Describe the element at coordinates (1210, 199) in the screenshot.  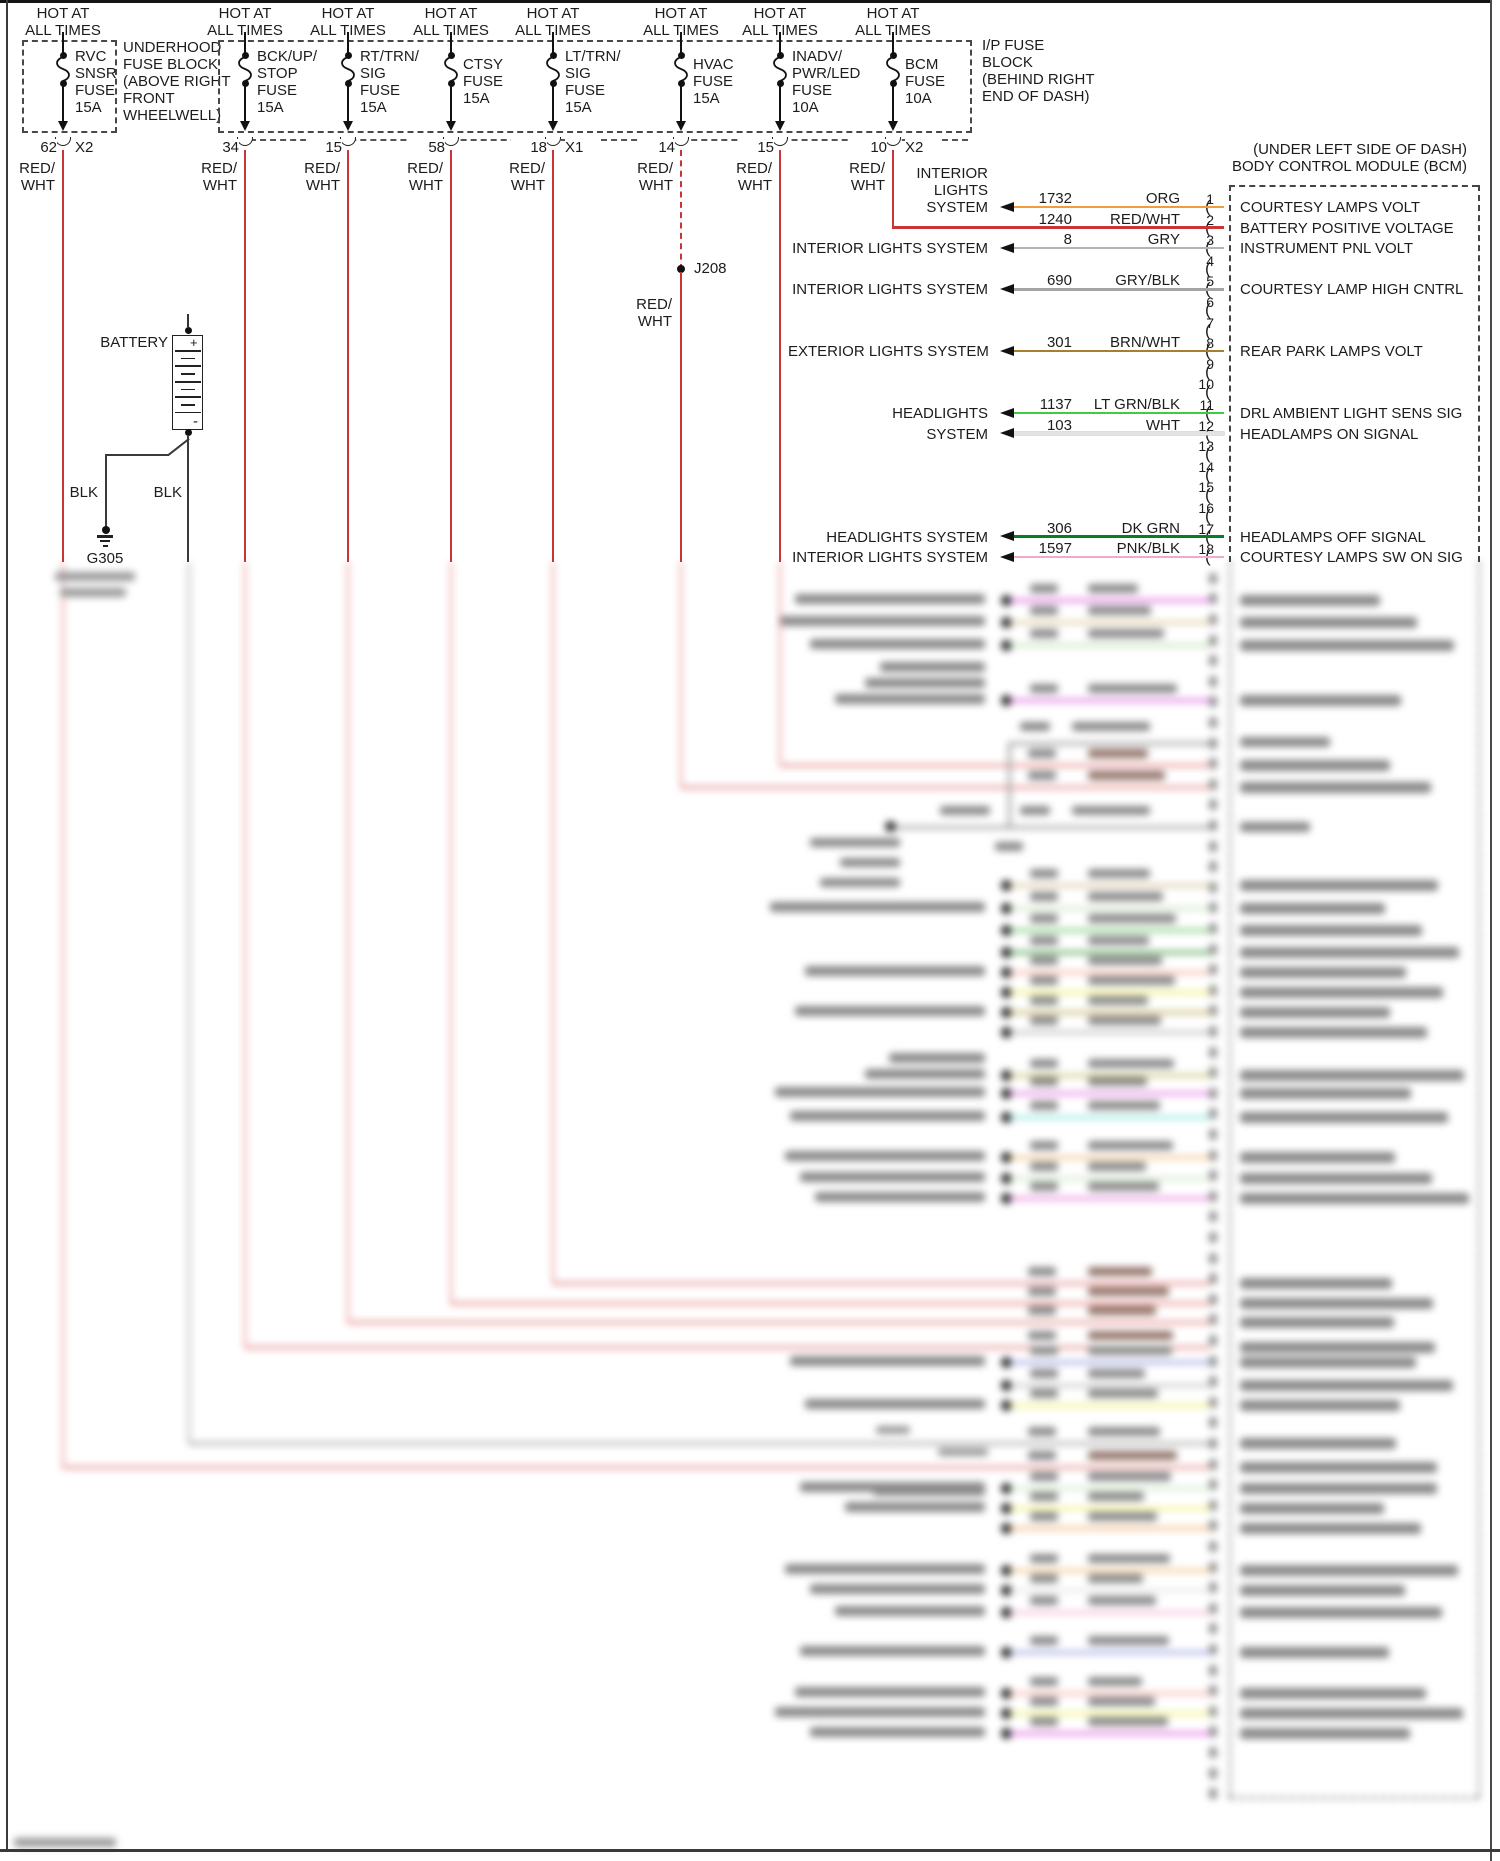
I see `bcm-pin-number: 1` at that location.